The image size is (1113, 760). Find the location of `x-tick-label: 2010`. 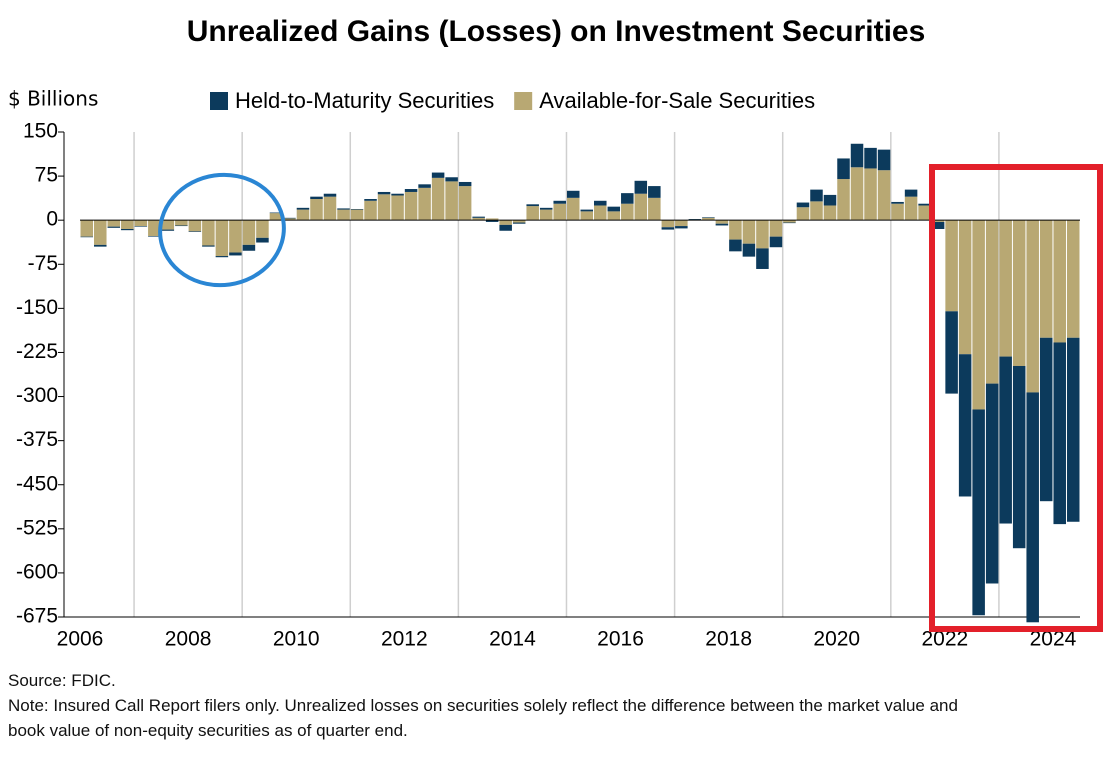

x-tick-label: 2010 is located at coordinates (296, 639).